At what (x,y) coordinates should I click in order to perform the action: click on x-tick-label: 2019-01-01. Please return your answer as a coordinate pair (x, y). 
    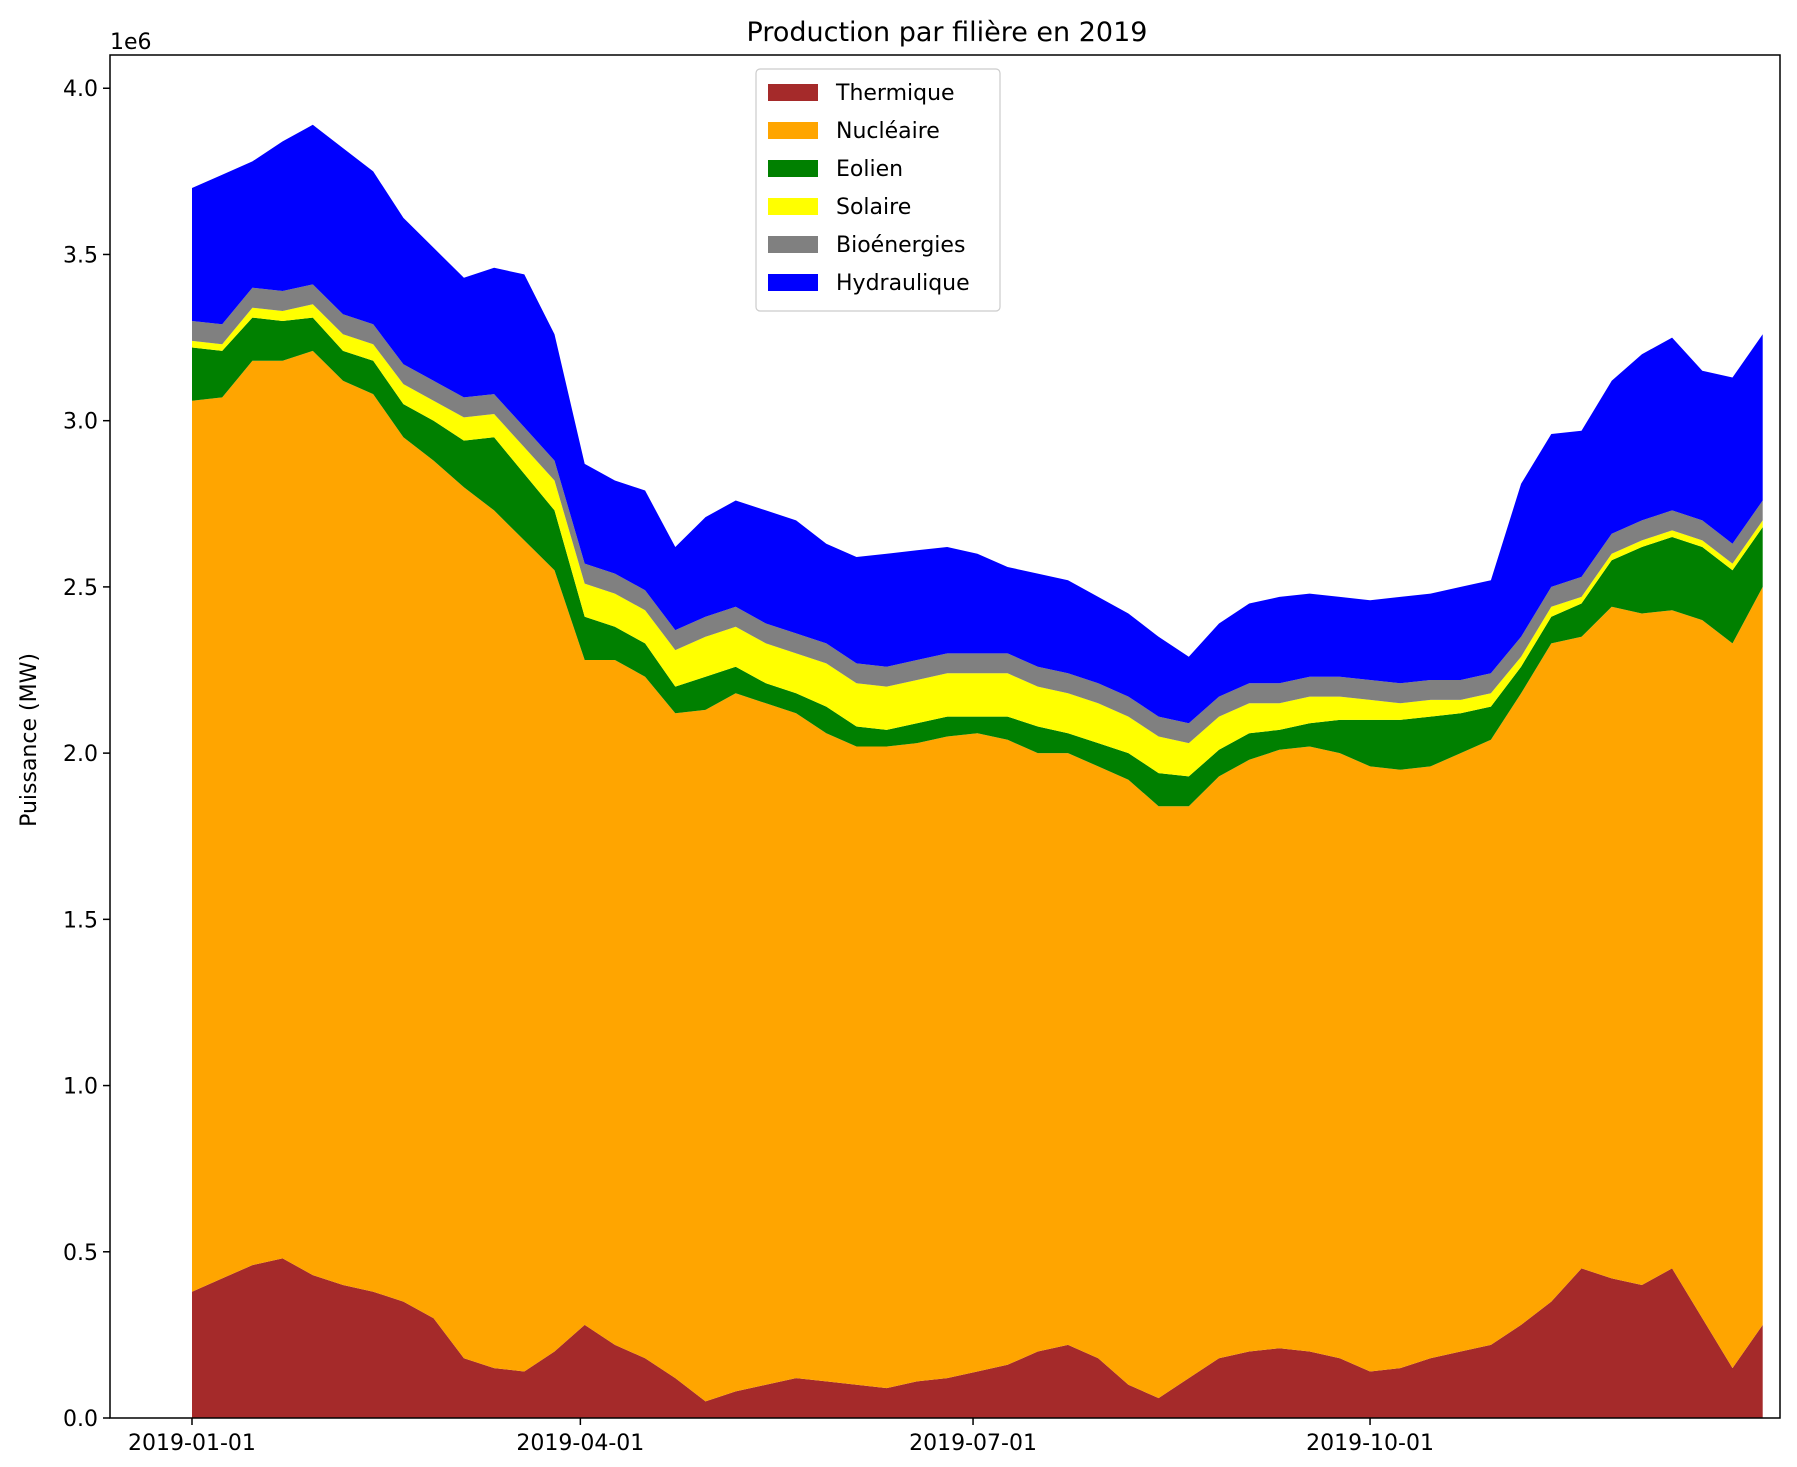
    Looking at the image, I should click on (192, 1443).